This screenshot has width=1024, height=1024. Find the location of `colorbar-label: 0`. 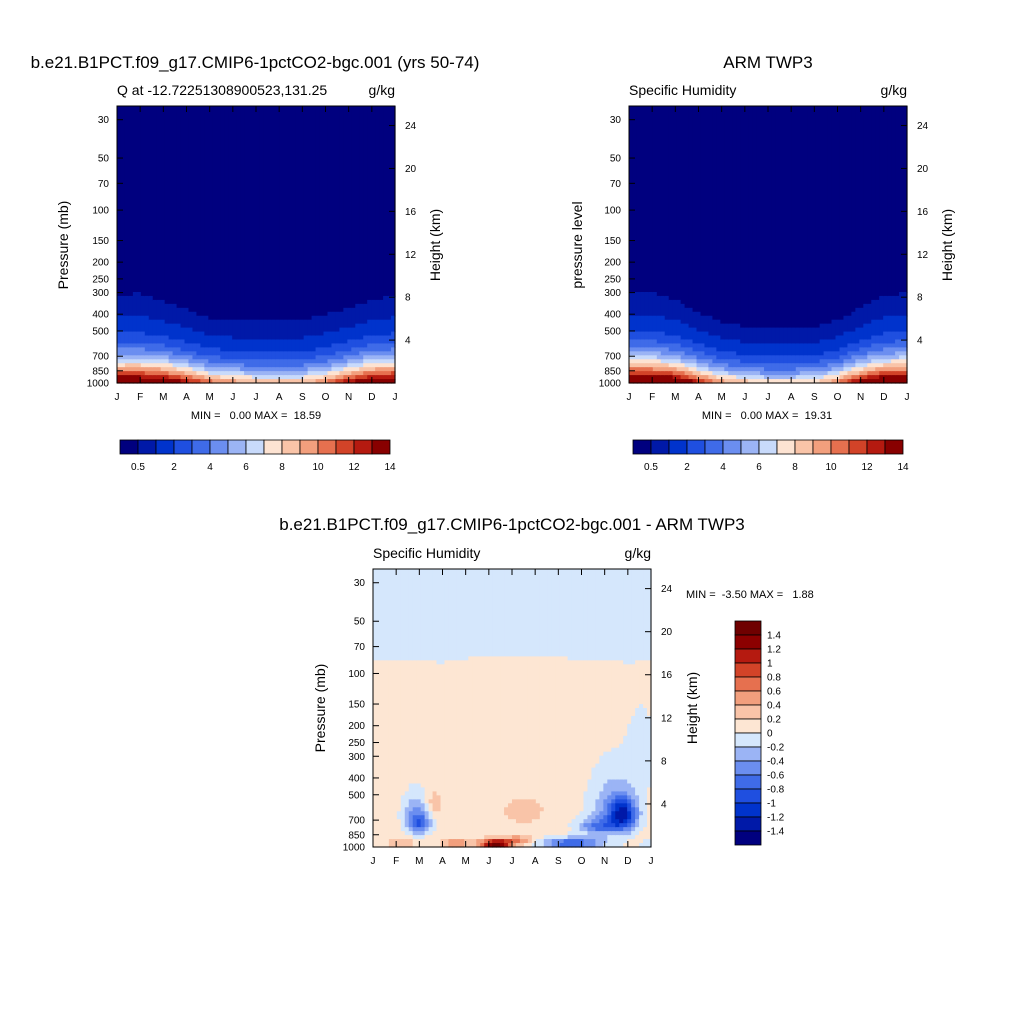

colorbar-label: 0 is located at coordinates (770, 734).